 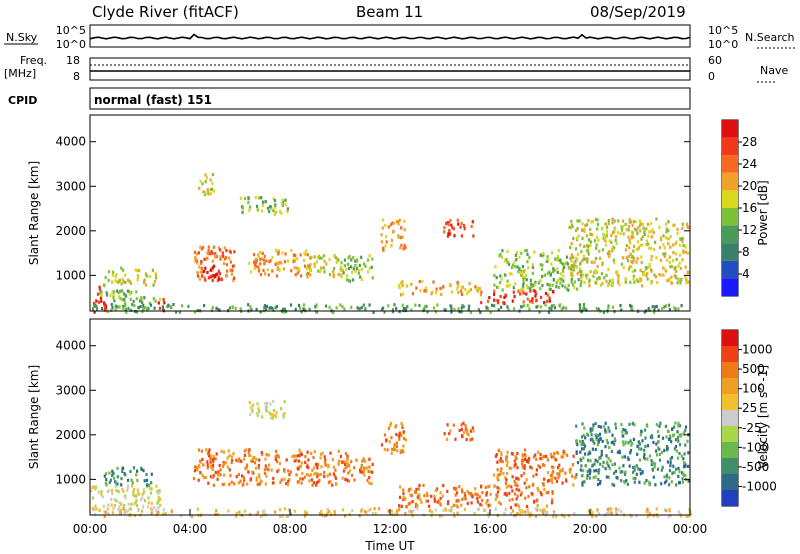 What do you see at coordinates (389, 546) in the screenshot?
I see `velocity-xlabel: Time UT` at bounding box center [389, 546].